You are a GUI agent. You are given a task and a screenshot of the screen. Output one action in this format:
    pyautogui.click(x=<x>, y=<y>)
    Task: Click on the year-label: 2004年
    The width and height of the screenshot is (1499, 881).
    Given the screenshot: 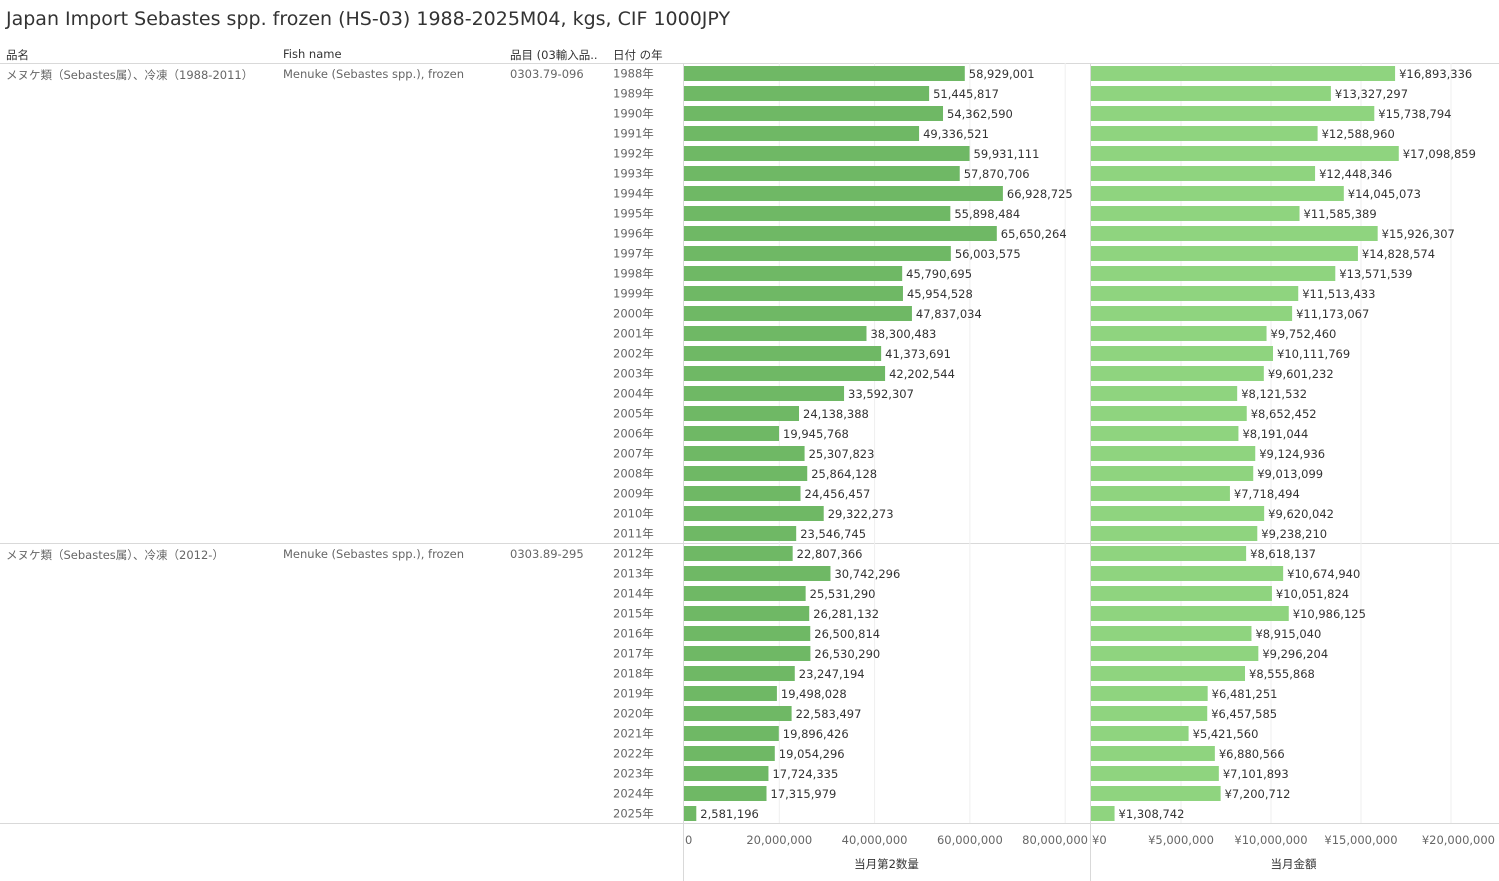 What is the action you would take?
    pyautogui.click(x=633, y=394)
    